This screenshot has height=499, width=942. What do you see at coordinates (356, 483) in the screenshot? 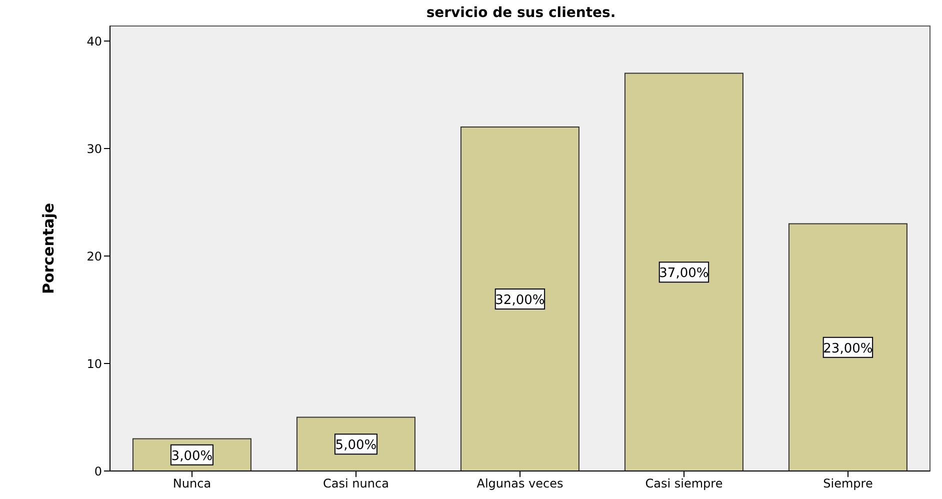
I see `x-tick-label: Casi nunca` at bounding box center [356, 483].